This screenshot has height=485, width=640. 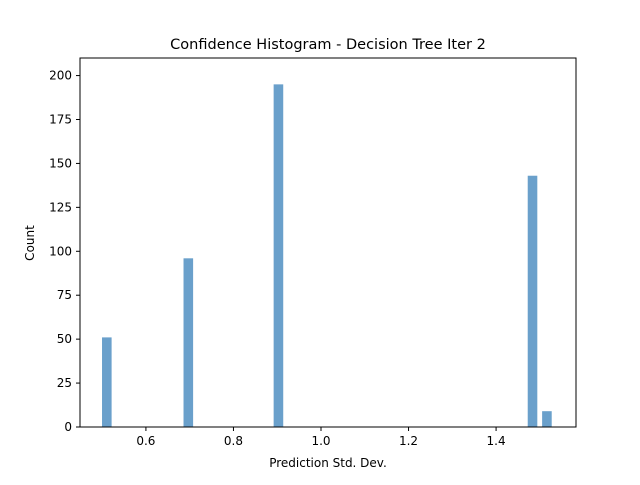 I want to click on x-tick-label: 0.8, so click(x=233, y=441).